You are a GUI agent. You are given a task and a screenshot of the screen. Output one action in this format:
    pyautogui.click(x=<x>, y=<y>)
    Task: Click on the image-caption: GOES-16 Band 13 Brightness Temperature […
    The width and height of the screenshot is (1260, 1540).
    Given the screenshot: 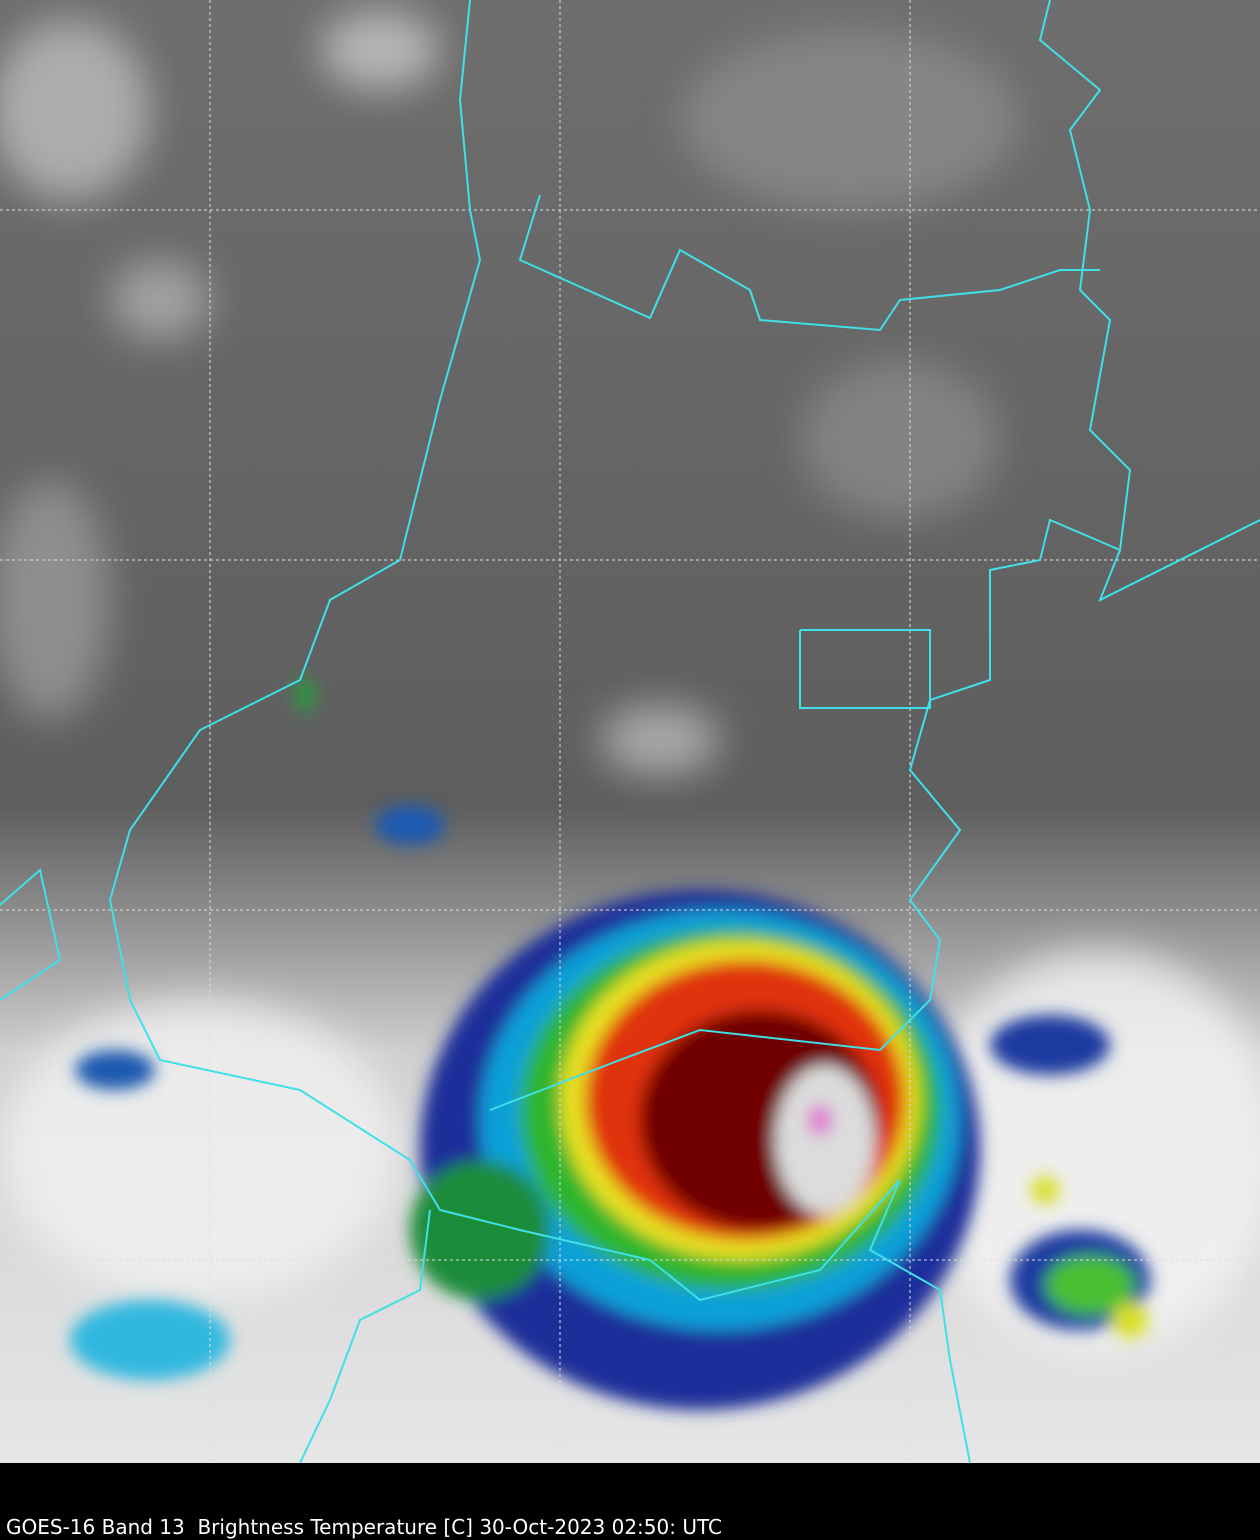 What is the action you would take?
    pyautogui.click(x=364, y=1527)
    